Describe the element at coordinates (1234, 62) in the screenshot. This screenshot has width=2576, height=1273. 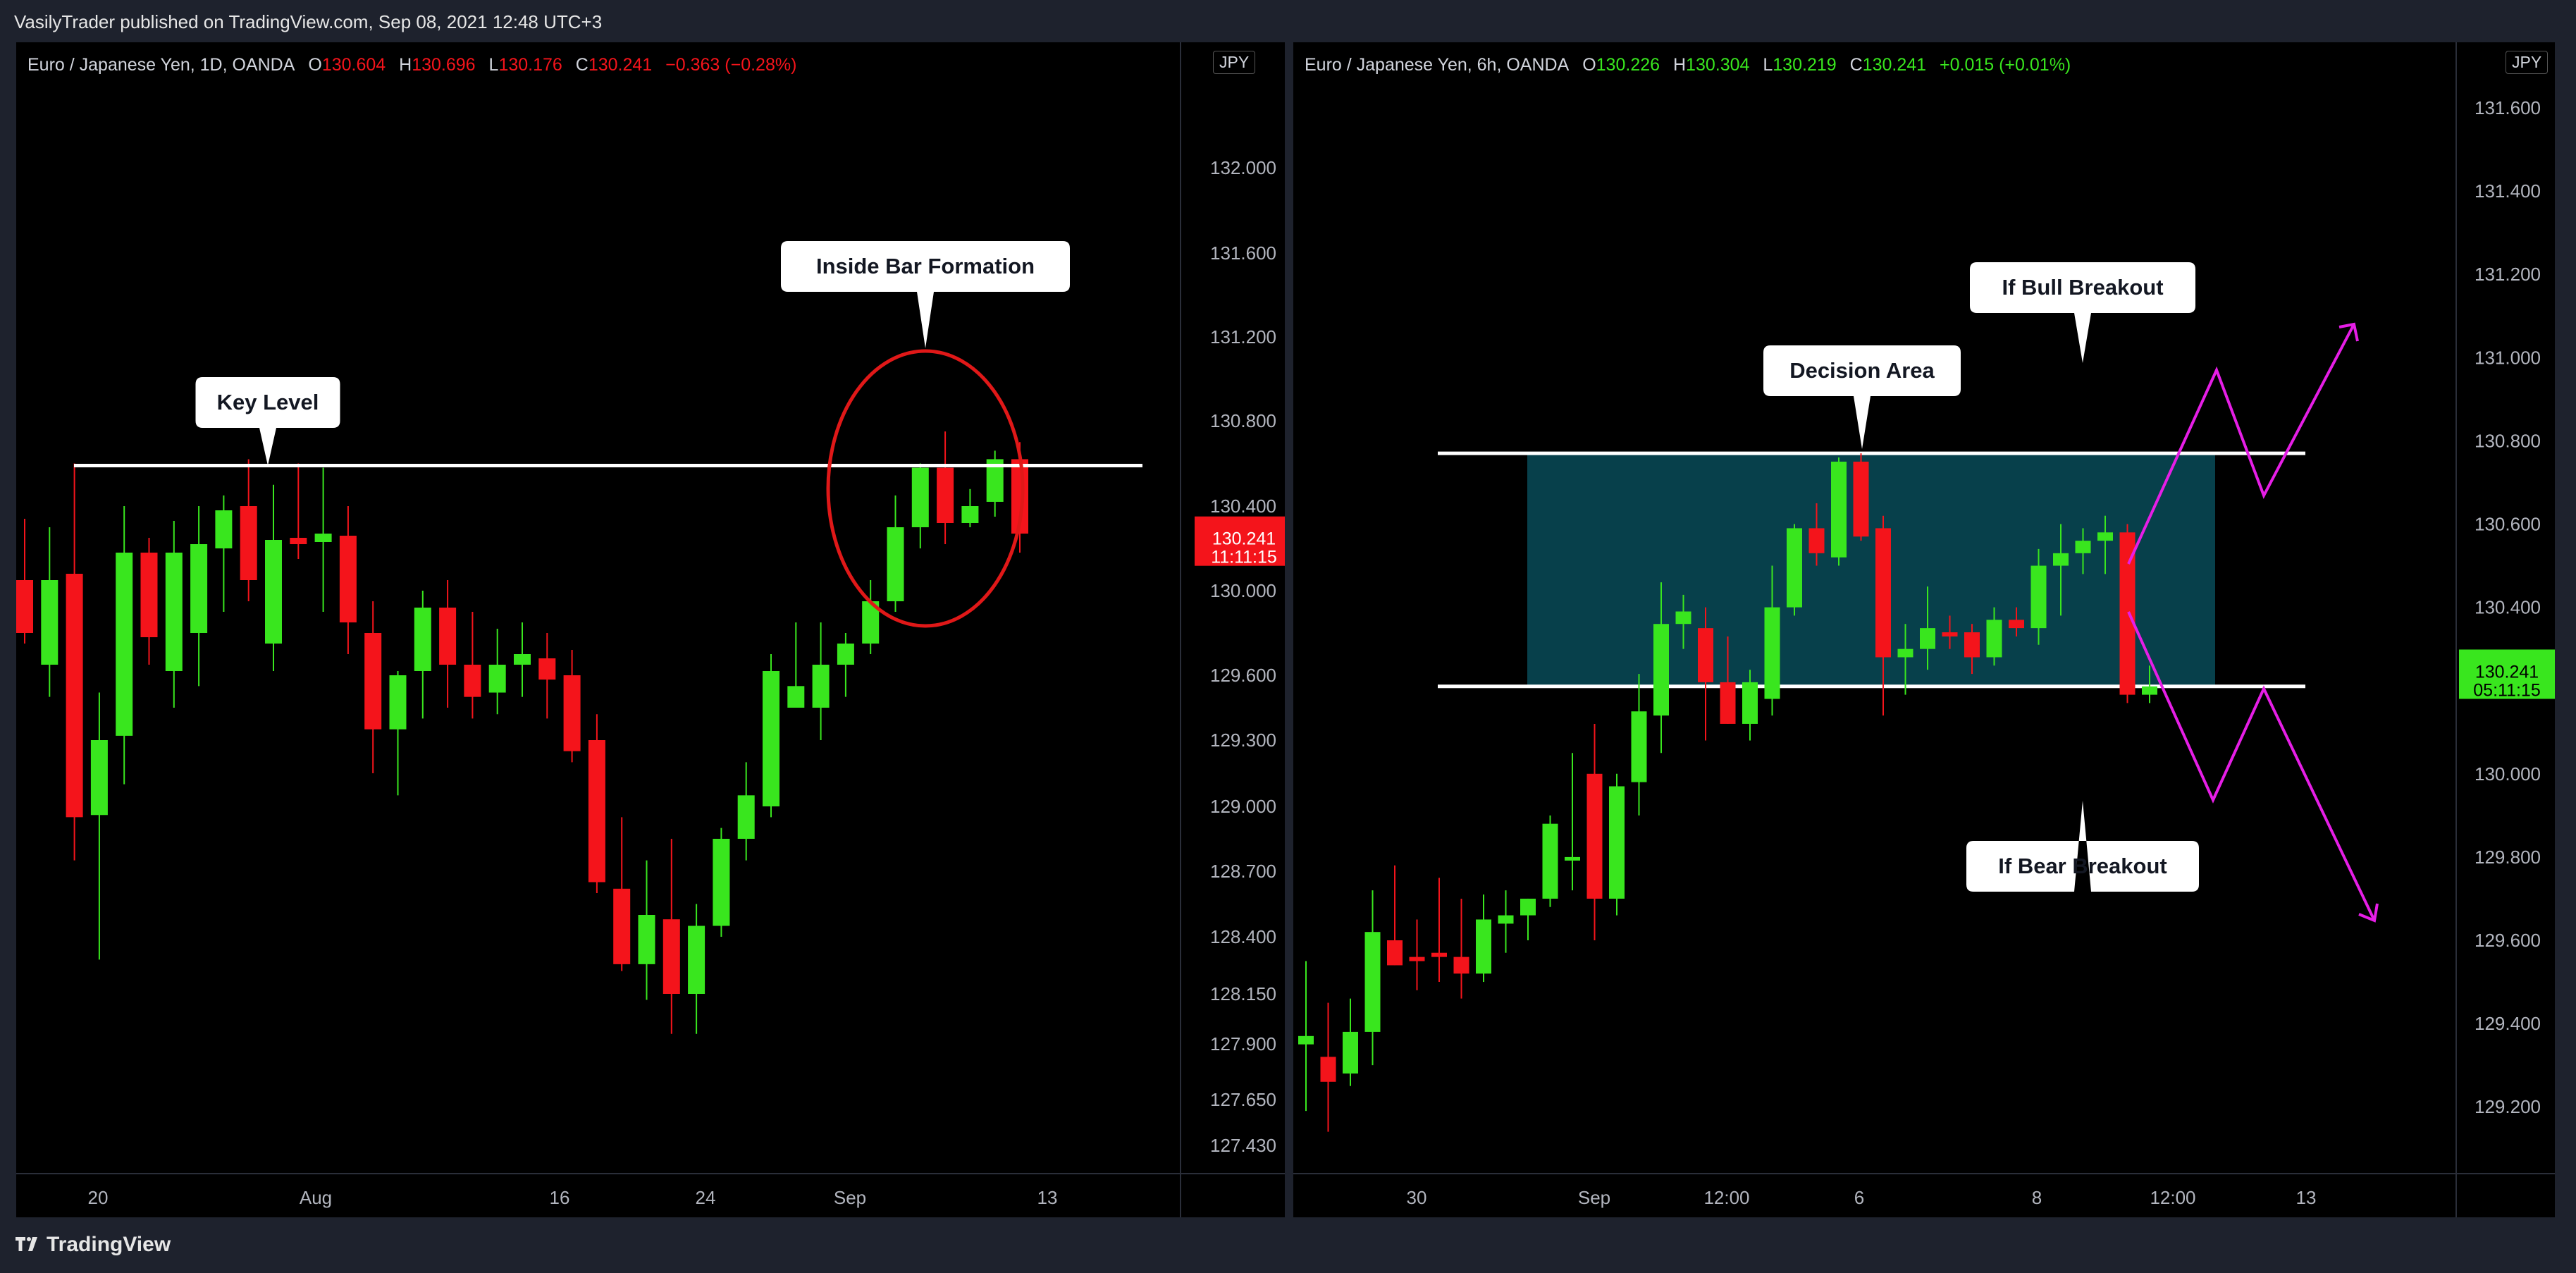
I see `daily-currency-button: JPY` at that location.